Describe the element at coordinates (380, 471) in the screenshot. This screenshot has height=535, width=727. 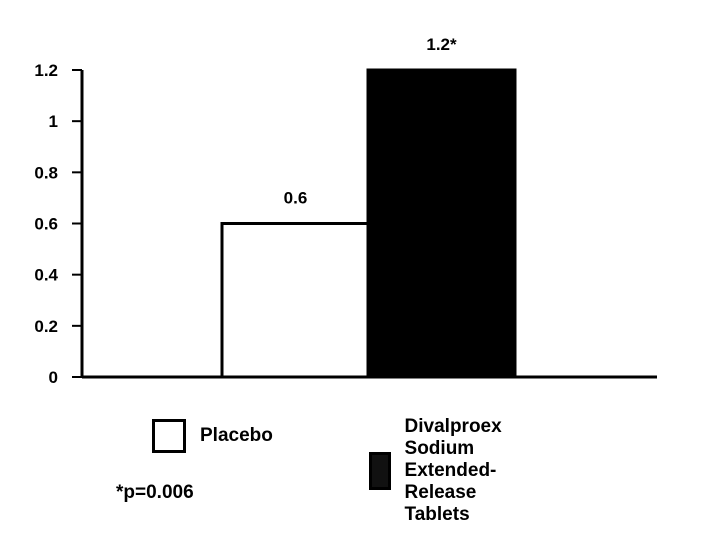
I see `legend-swatch-divalproex` at that location.